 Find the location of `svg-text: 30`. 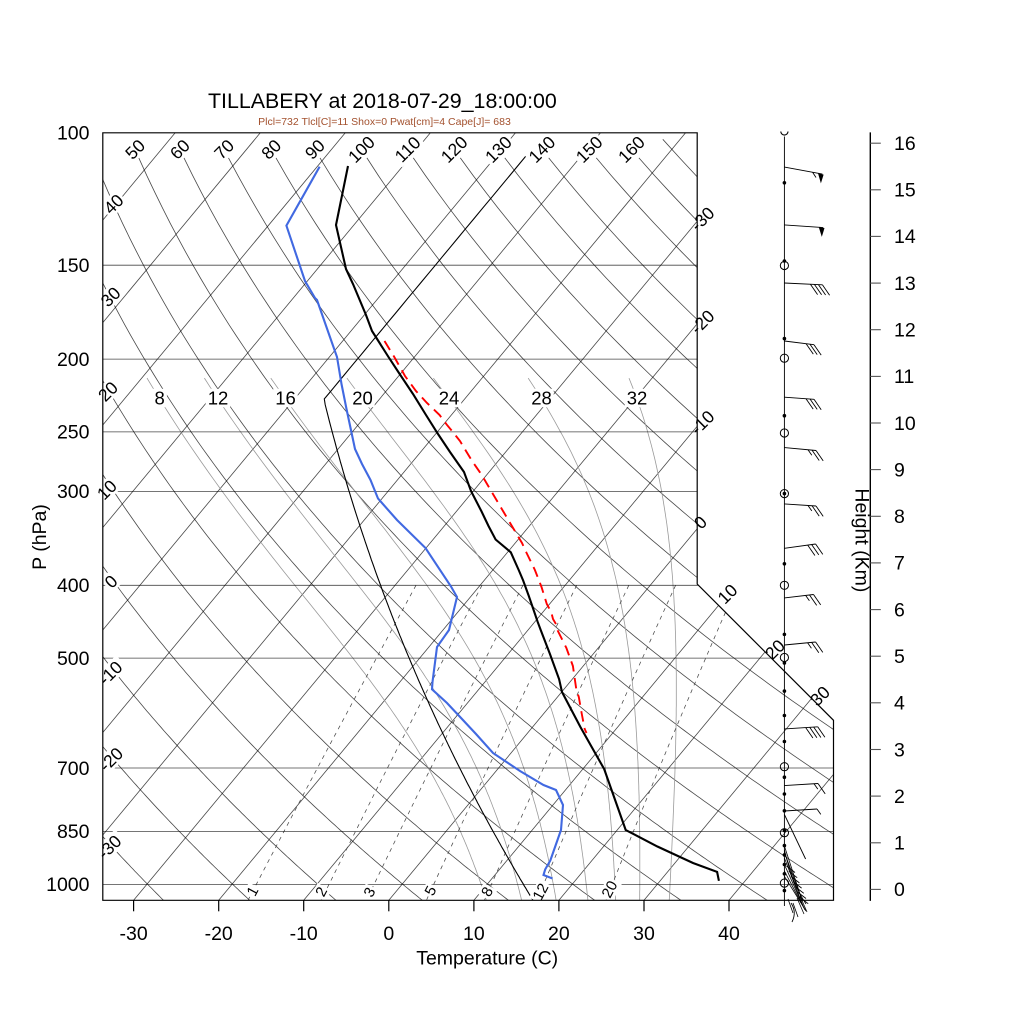

svg-text: 30 is located at coordinates (644, 934).